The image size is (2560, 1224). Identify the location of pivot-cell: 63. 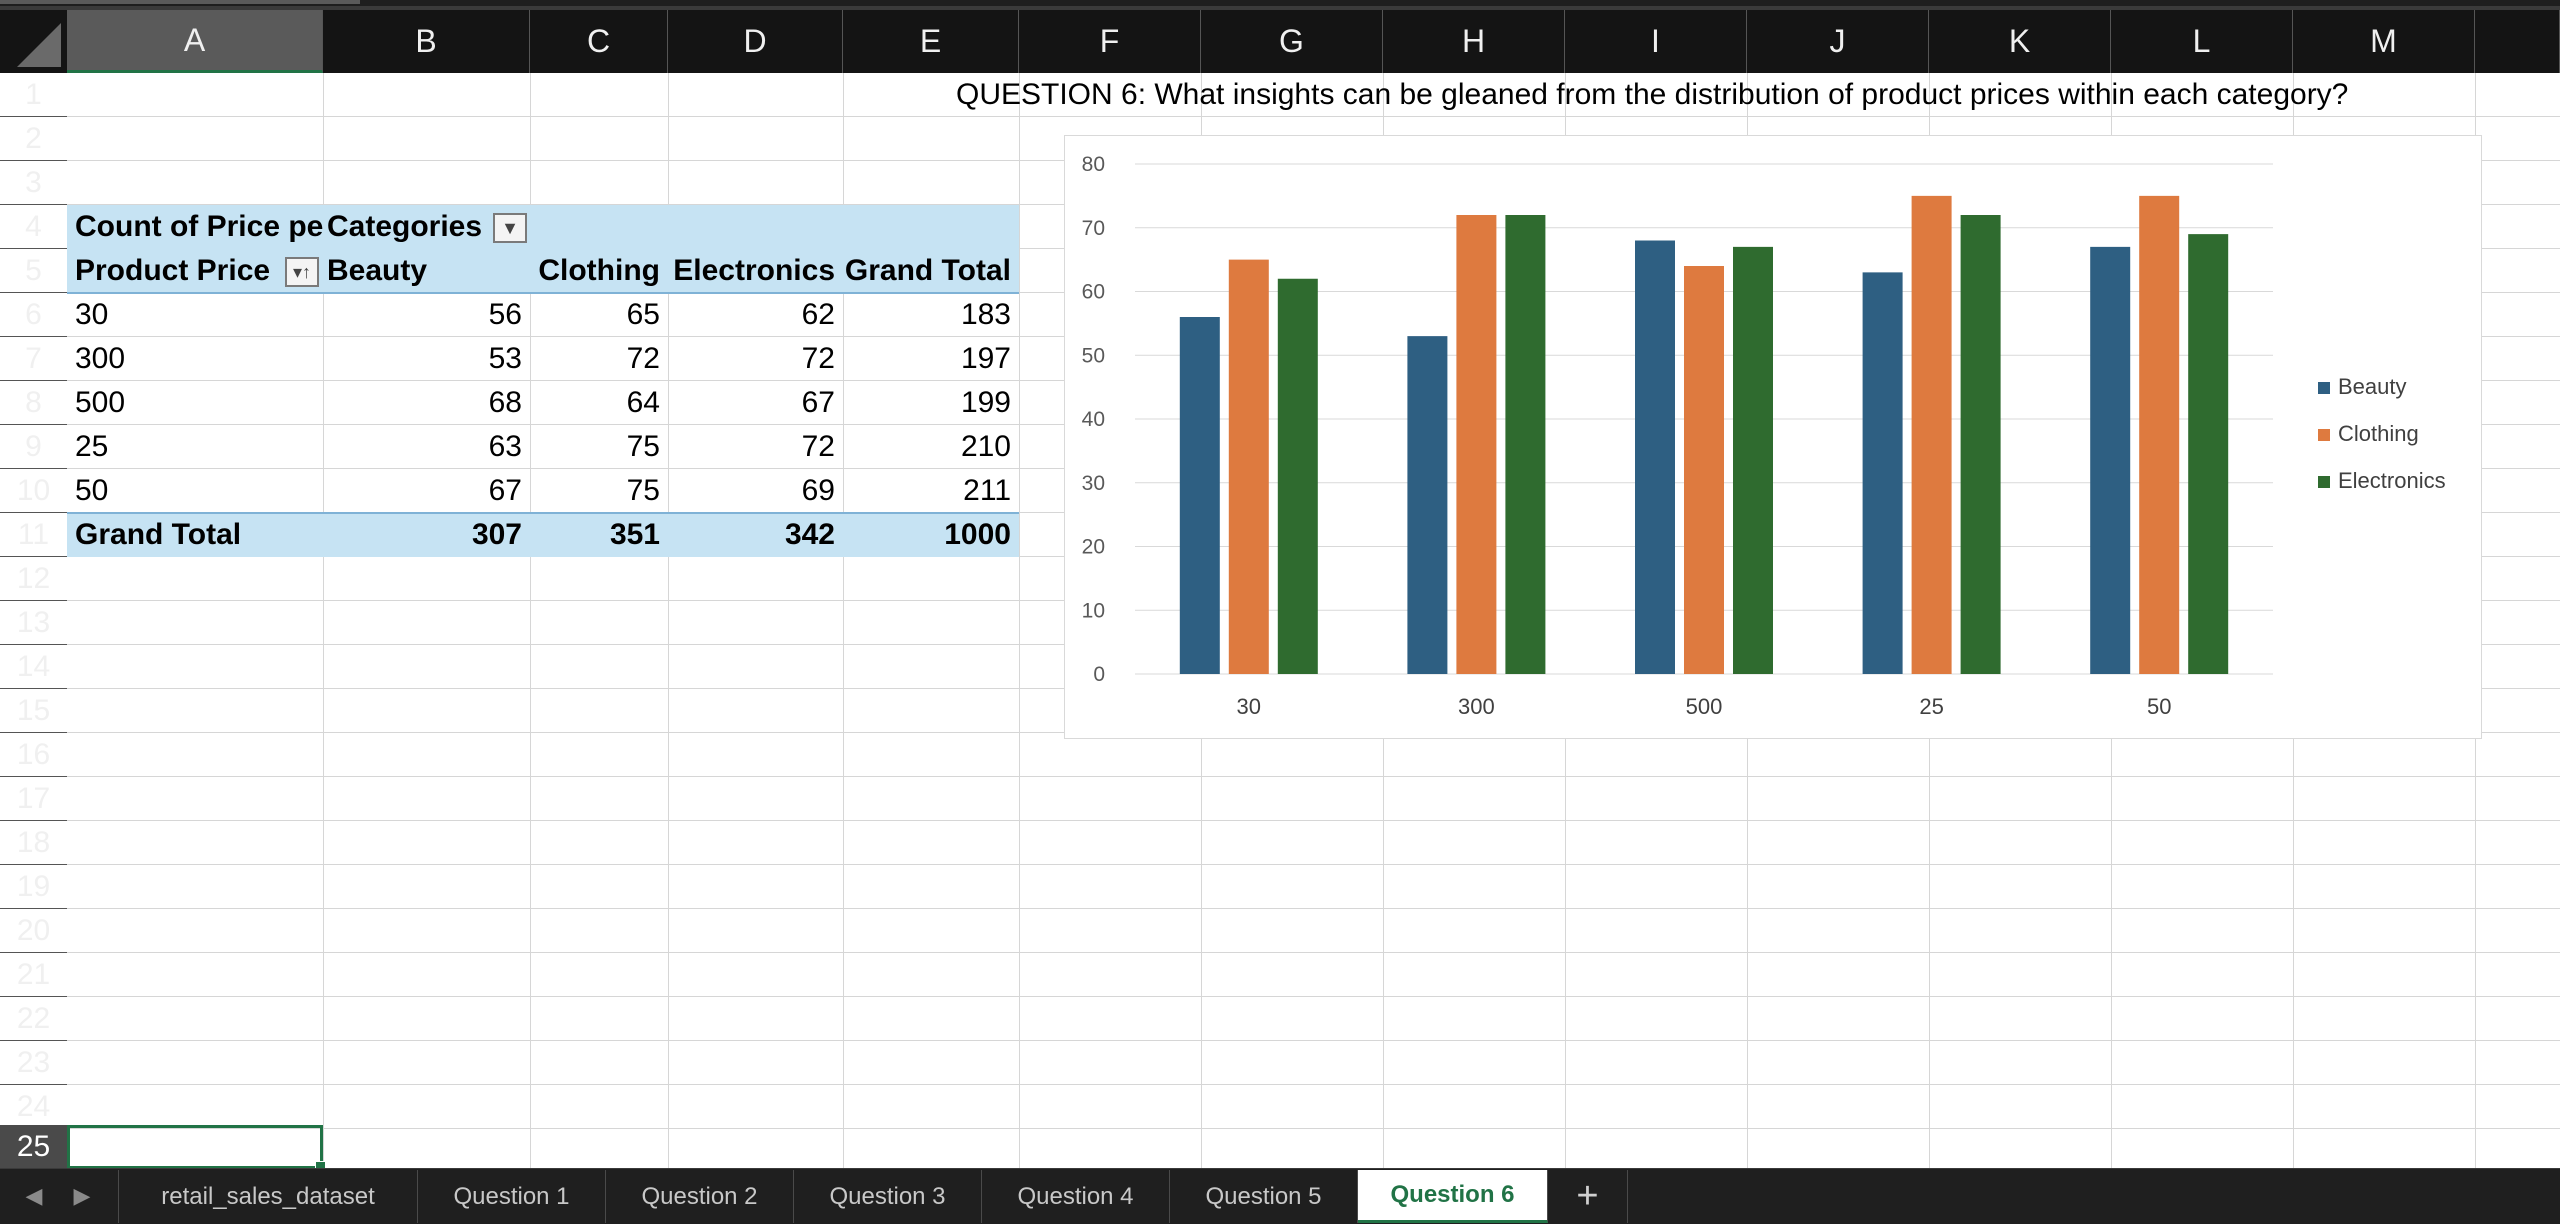
(505, 446).